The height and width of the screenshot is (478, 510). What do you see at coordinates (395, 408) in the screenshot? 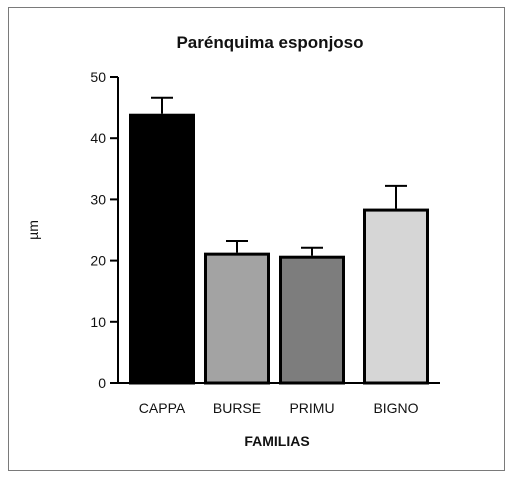
I see `x-tick-label-bigno: BIGNO` at bounding box center [395, 408].